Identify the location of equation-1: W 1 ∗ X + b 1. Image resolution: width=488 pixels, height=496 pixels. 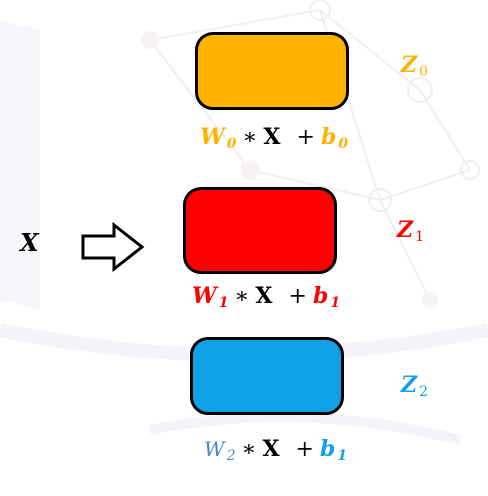
(266, 297).